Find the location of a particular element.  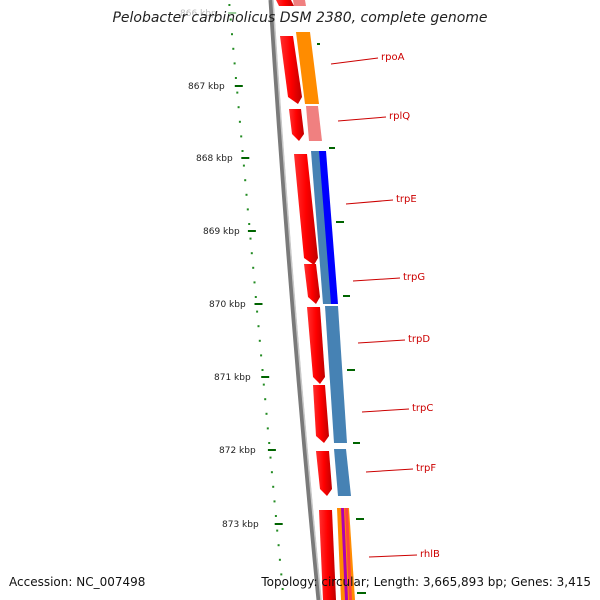

gene-bar-rplQ is located at coordinates (314, 123).